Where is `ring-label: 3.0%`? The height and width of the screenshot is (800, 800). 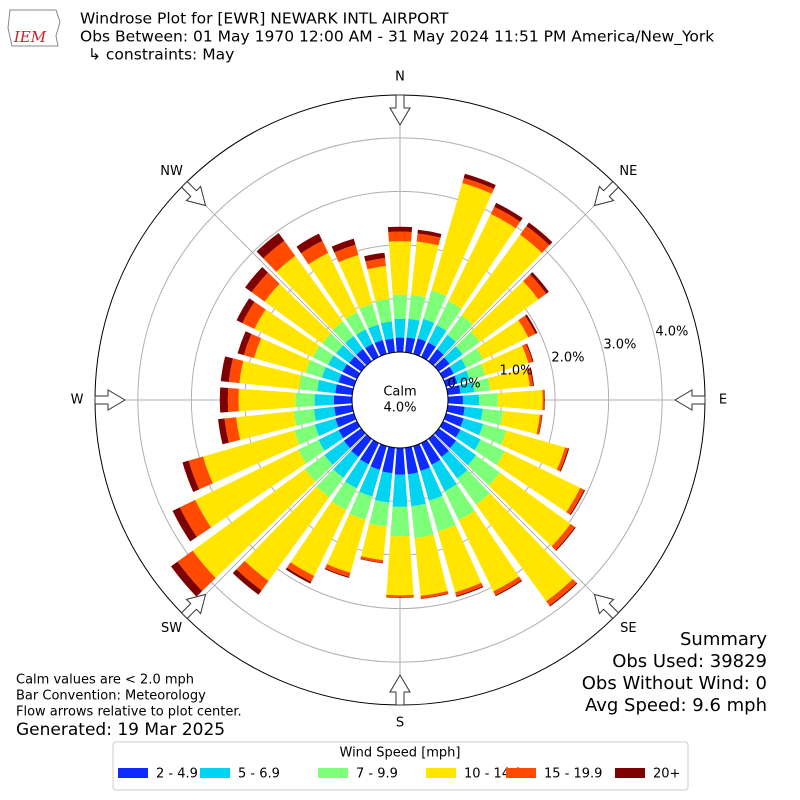 ring-label: 3.0% is located at coordinates (619, 345).